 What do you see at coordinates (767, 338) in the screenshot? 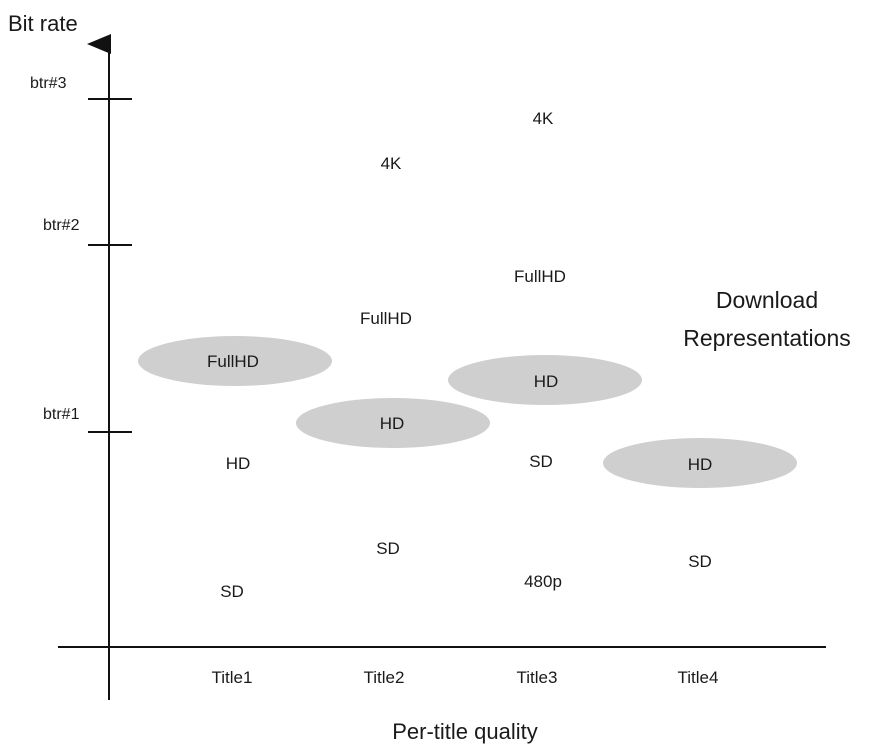
I see `annotation-representations: Representations` at bounding box center [767, 338].